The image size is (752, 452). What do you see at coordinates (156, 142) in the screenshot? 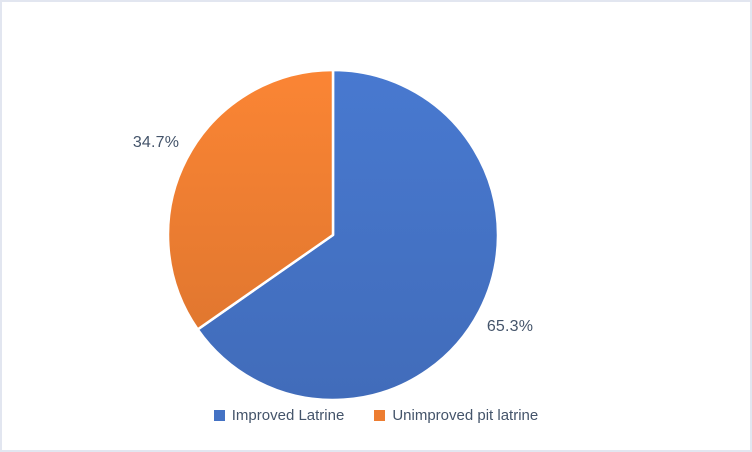
I see `data-label-unimproved-pit-latrine: 34.7%` at bounding box center [156, 142].